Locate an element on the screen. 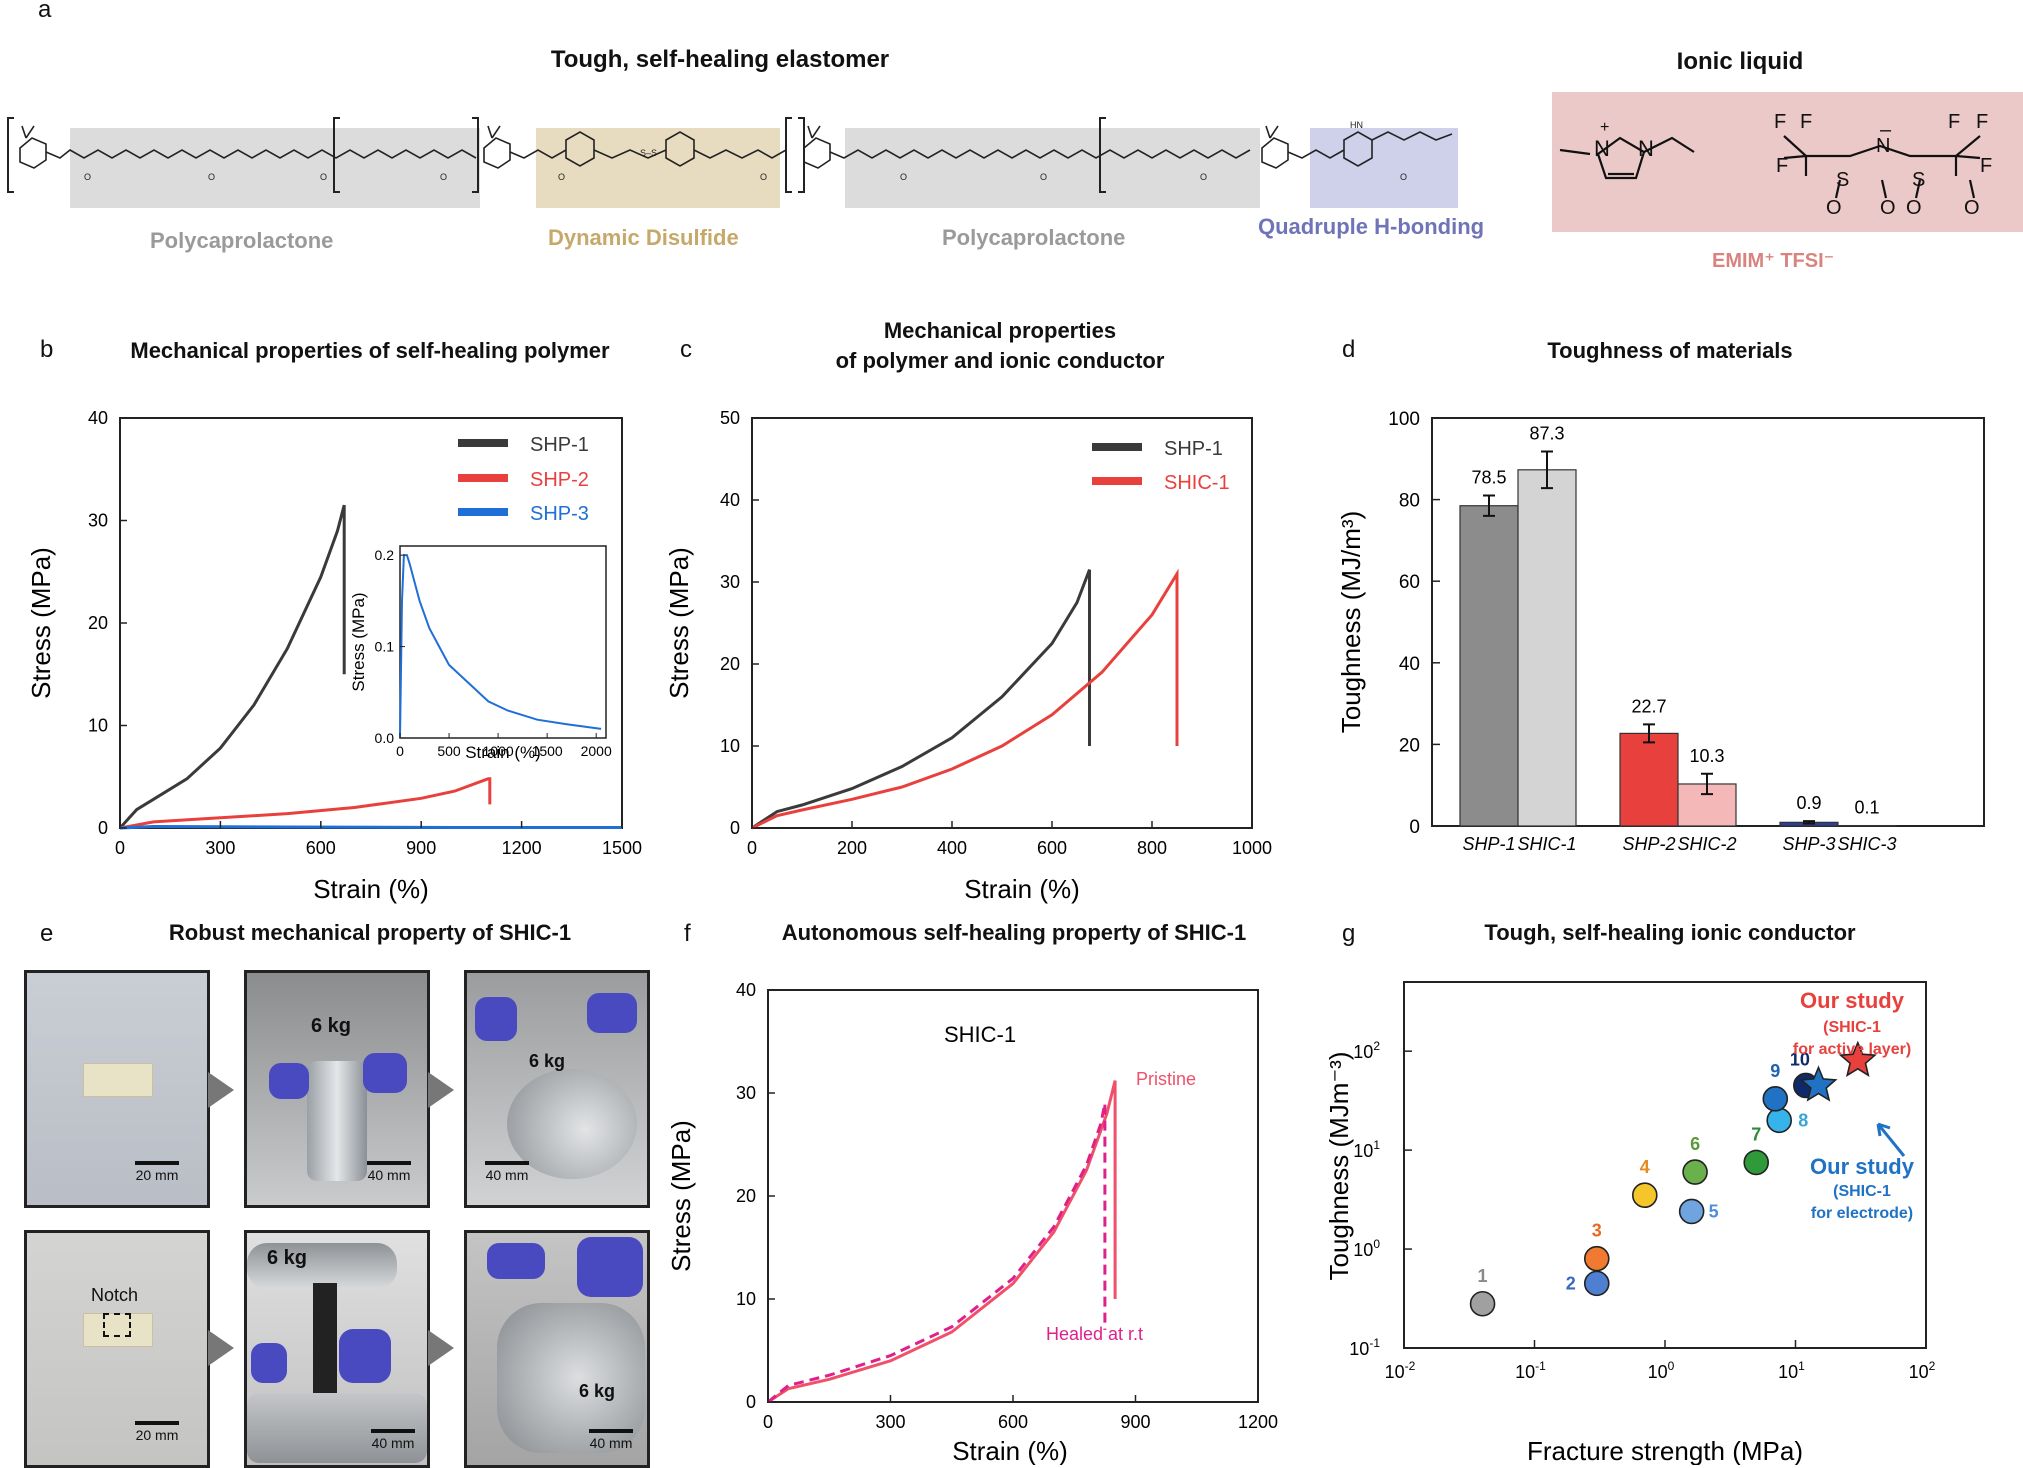  chart-g-xlabel: Fracture strength (MPa) is located at coordinates (1665, 1450).